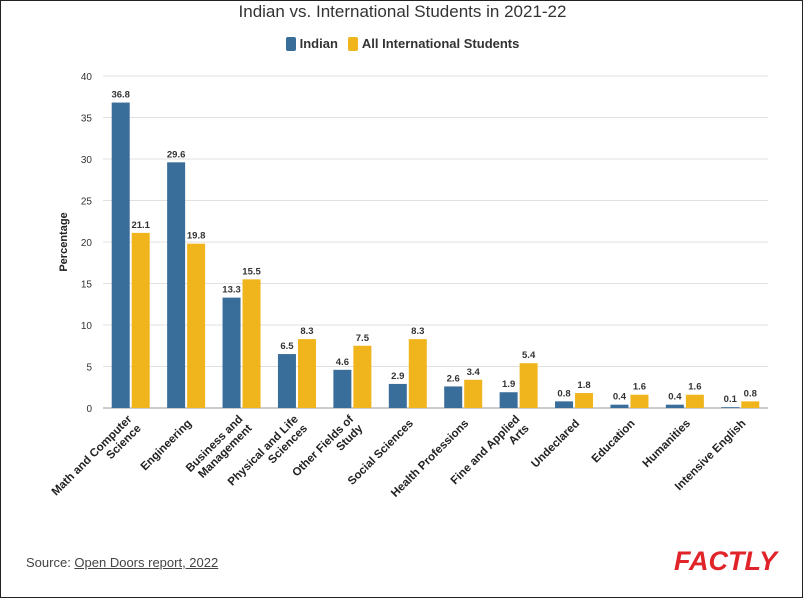  I want to click on x-tick-label-line: Undeclared, so click(555, 444).